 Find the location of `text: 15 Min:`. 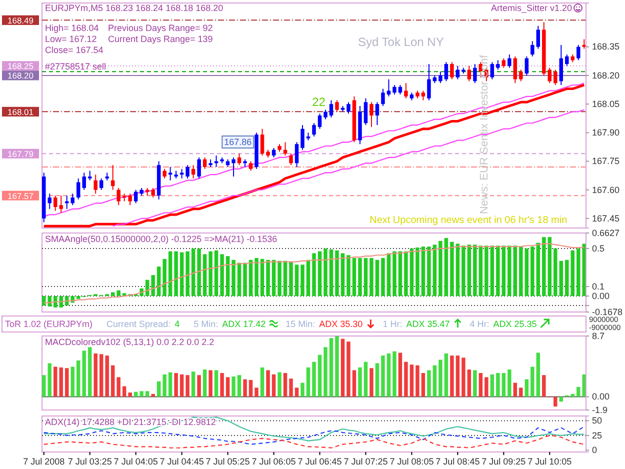

text: 15 Min: is located at coordinates (301, 324).